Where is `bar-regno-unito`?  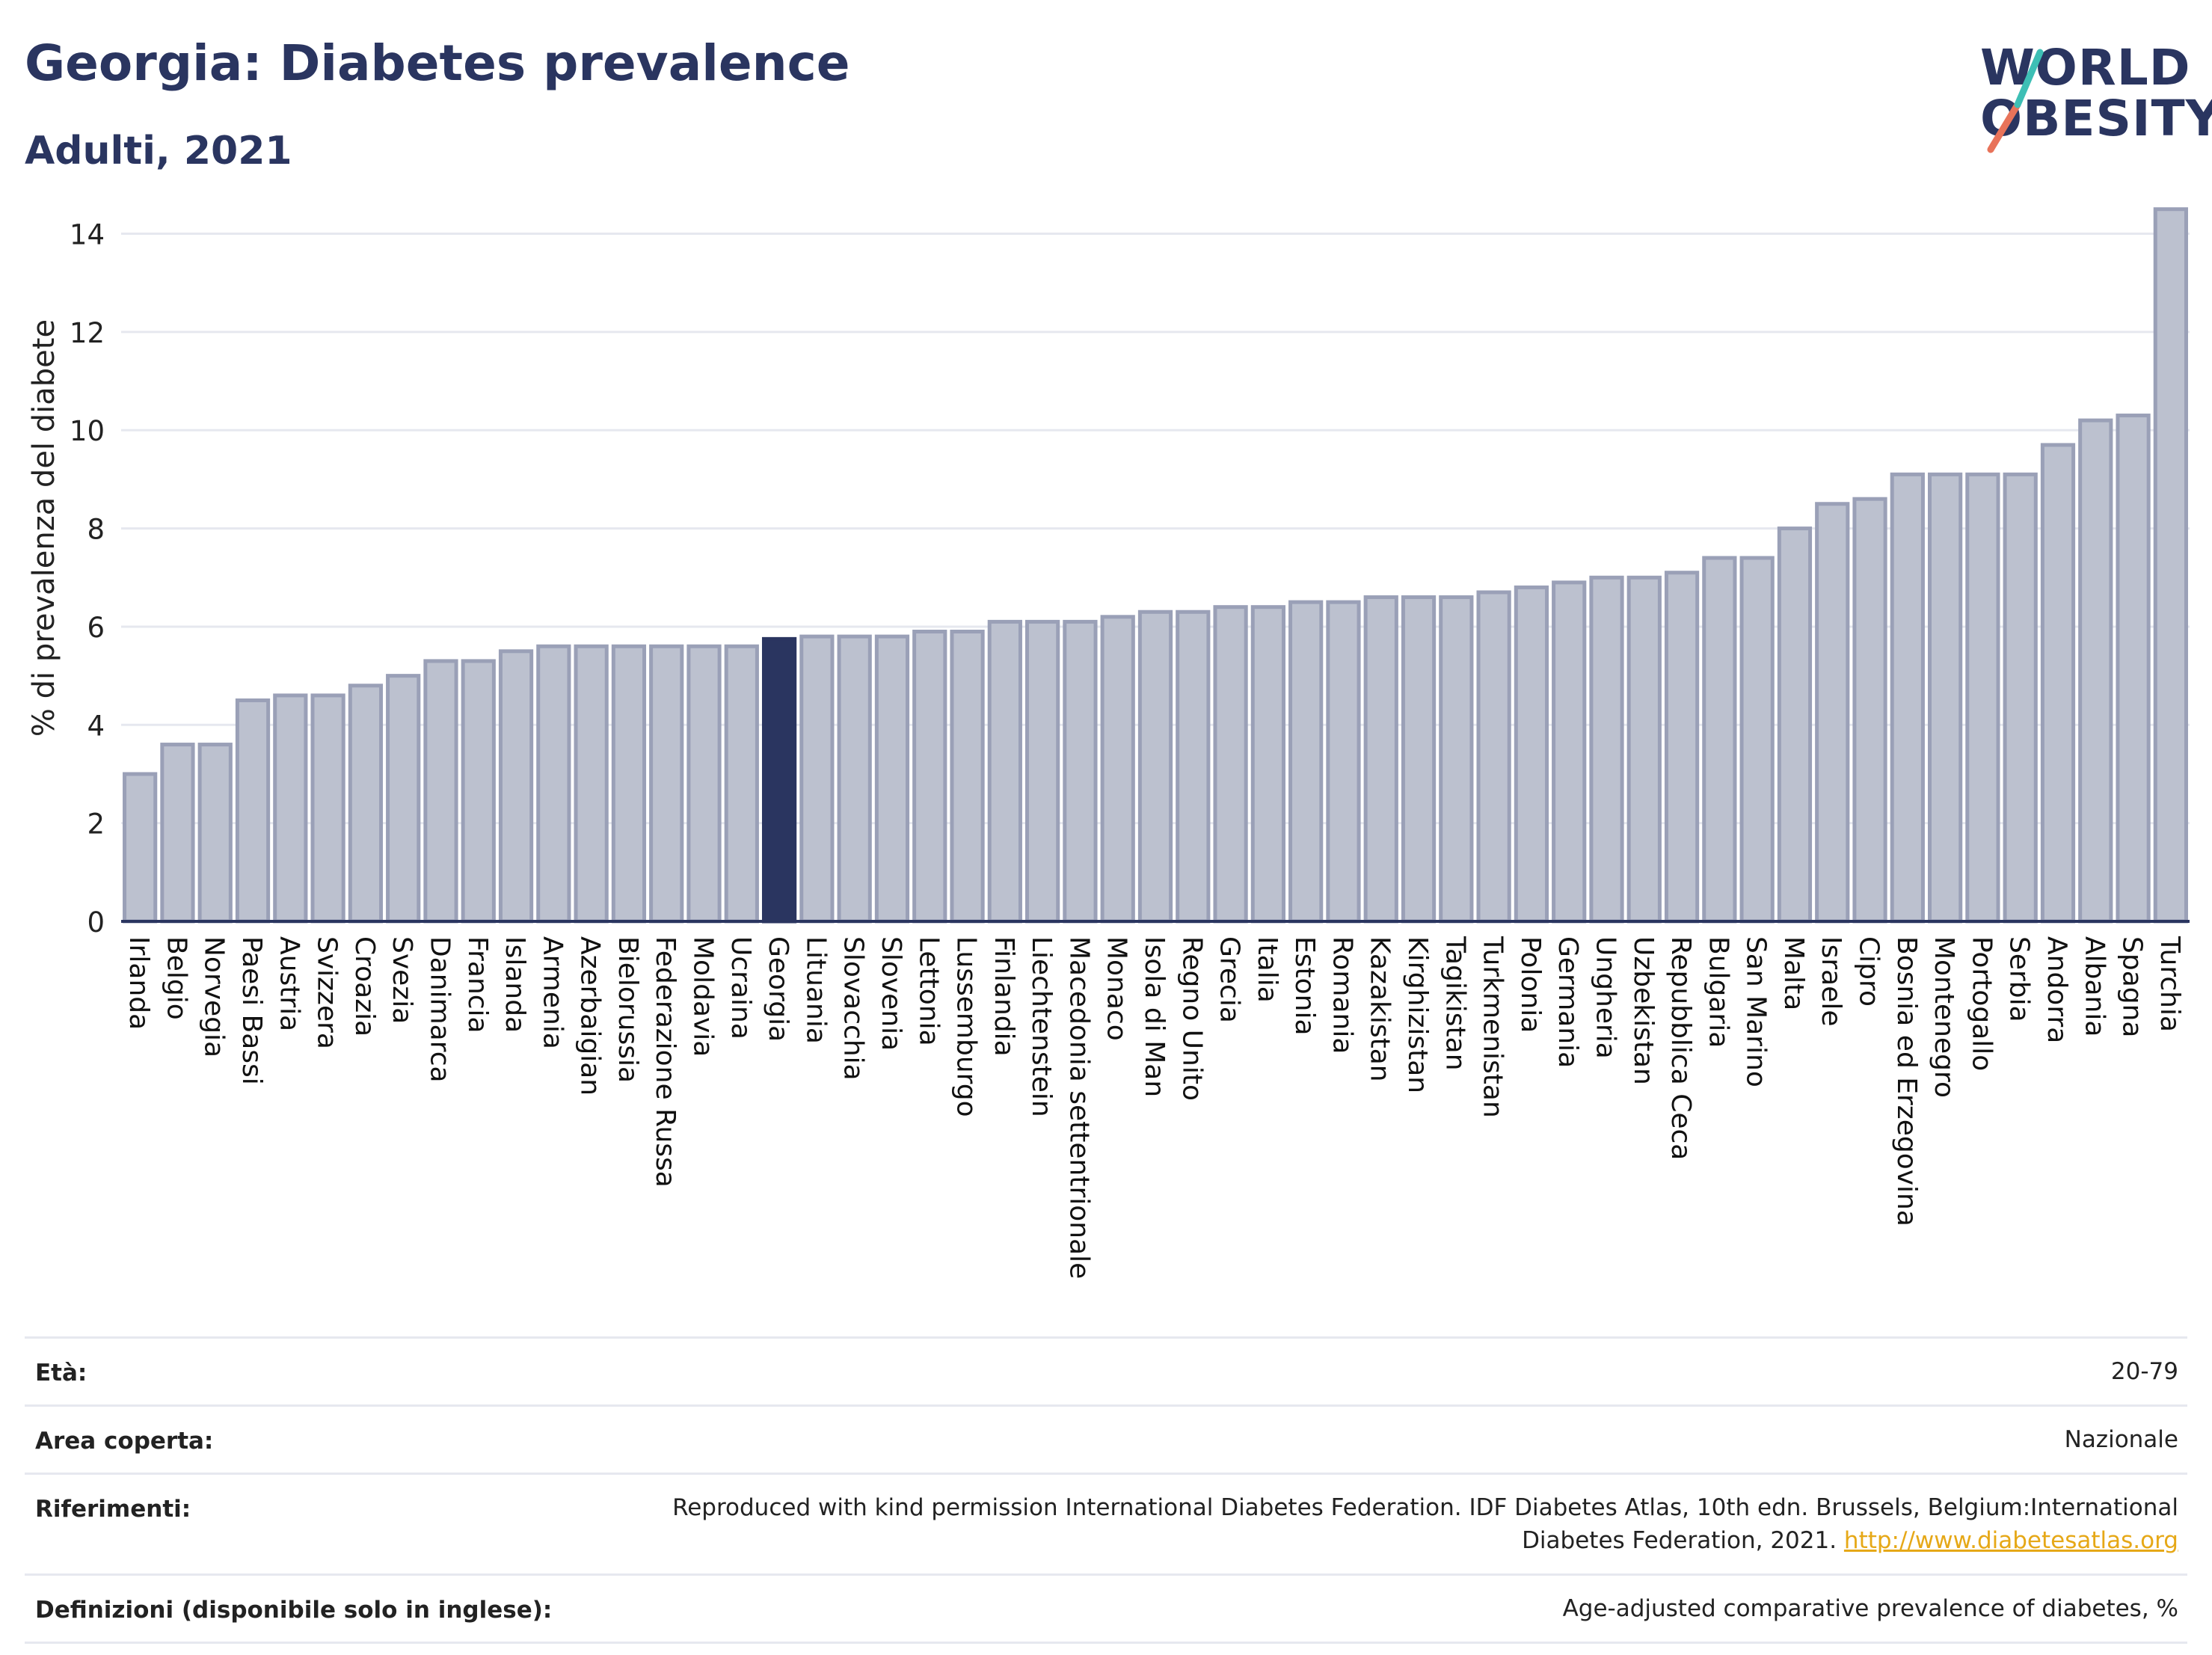 bar-regno-unito is located at coordinates (1193, 767).